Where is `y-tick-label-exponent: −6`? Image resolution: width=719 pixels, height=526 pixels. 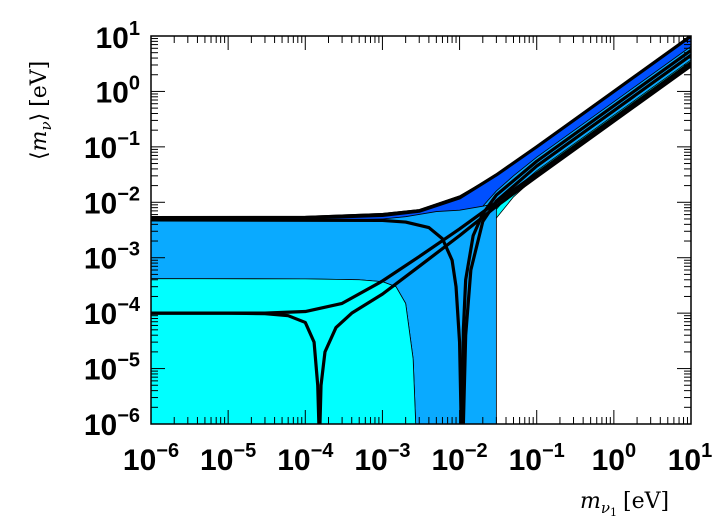
y-tick-label-exponent: −6 is located at coordinates (128, 416).